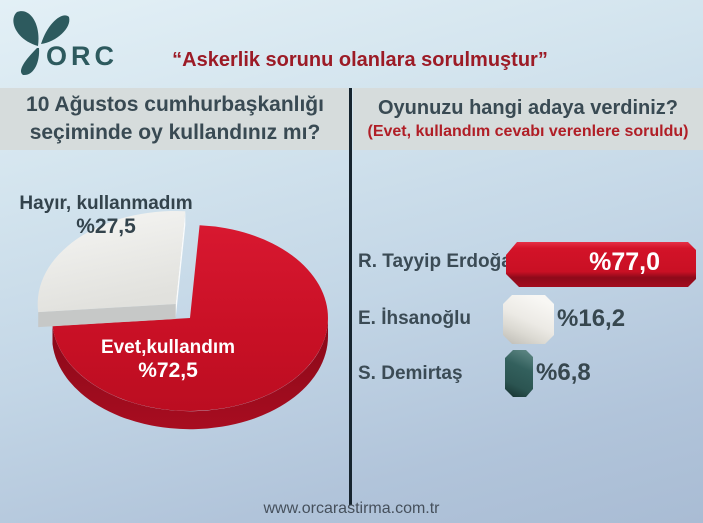  What do you see at coordinates (82, 56) in the screenshot?
I see `orc-logo-text: ORC` at bounding box center [82, 56].